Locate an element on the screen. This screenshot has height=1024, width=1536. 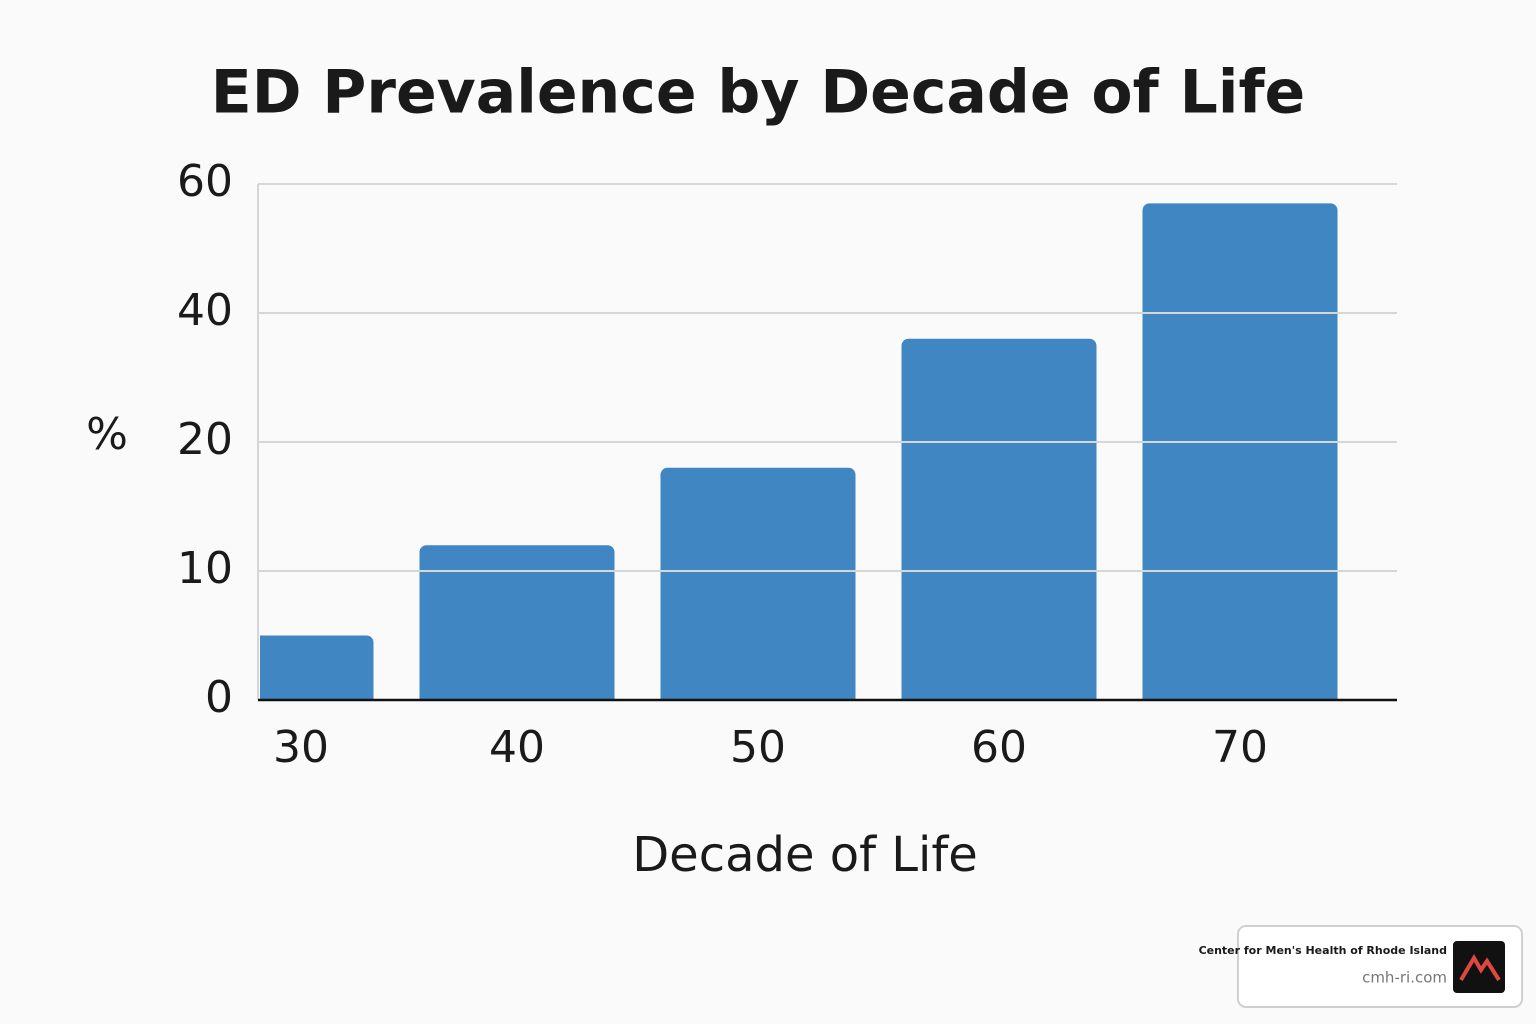
logo-mark is located at coordinates (1480, 968).